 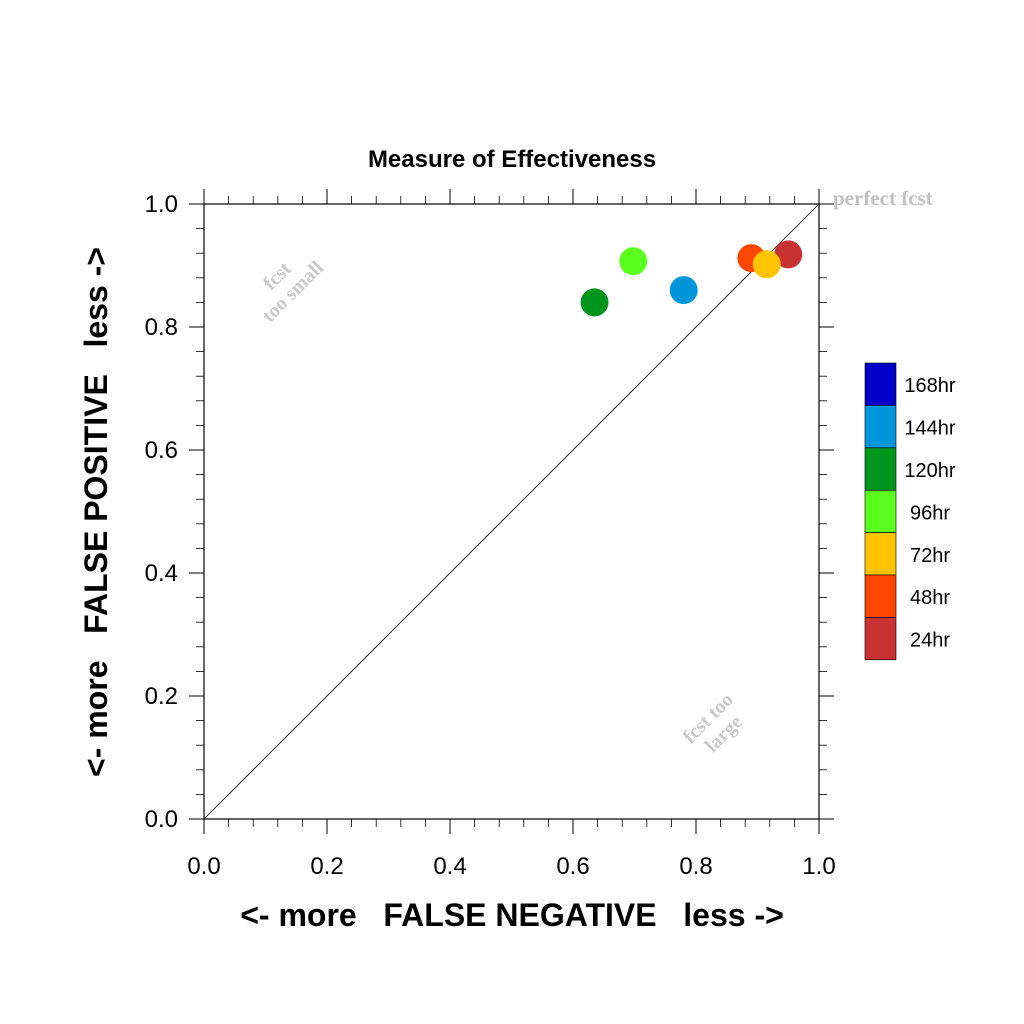 What do you see at coordinates (633, 261) in the screenshot?
I see `data-point-96hr` at bounding box center [633, 261].